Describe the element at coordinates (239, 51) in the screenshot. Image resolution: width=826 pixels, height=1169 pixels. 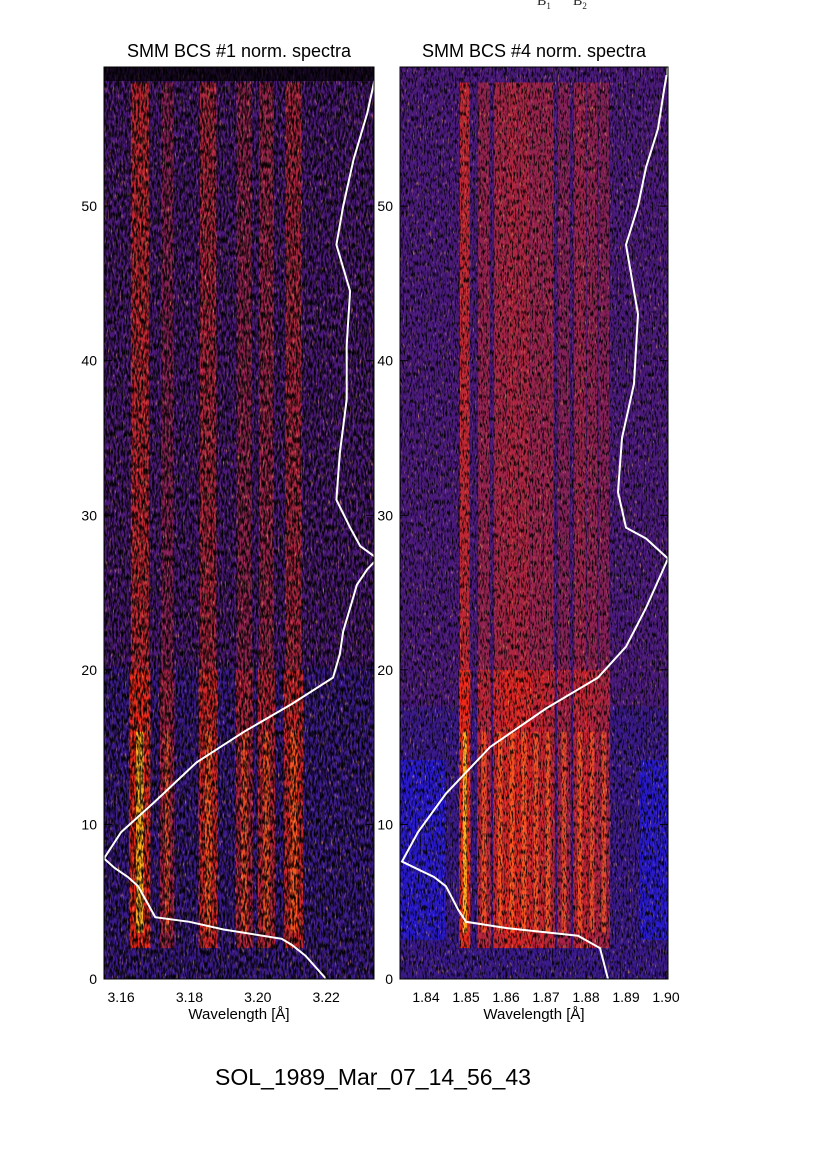
I see `bcs1-title: SMM BCS #1 norm. spectra` at that location.